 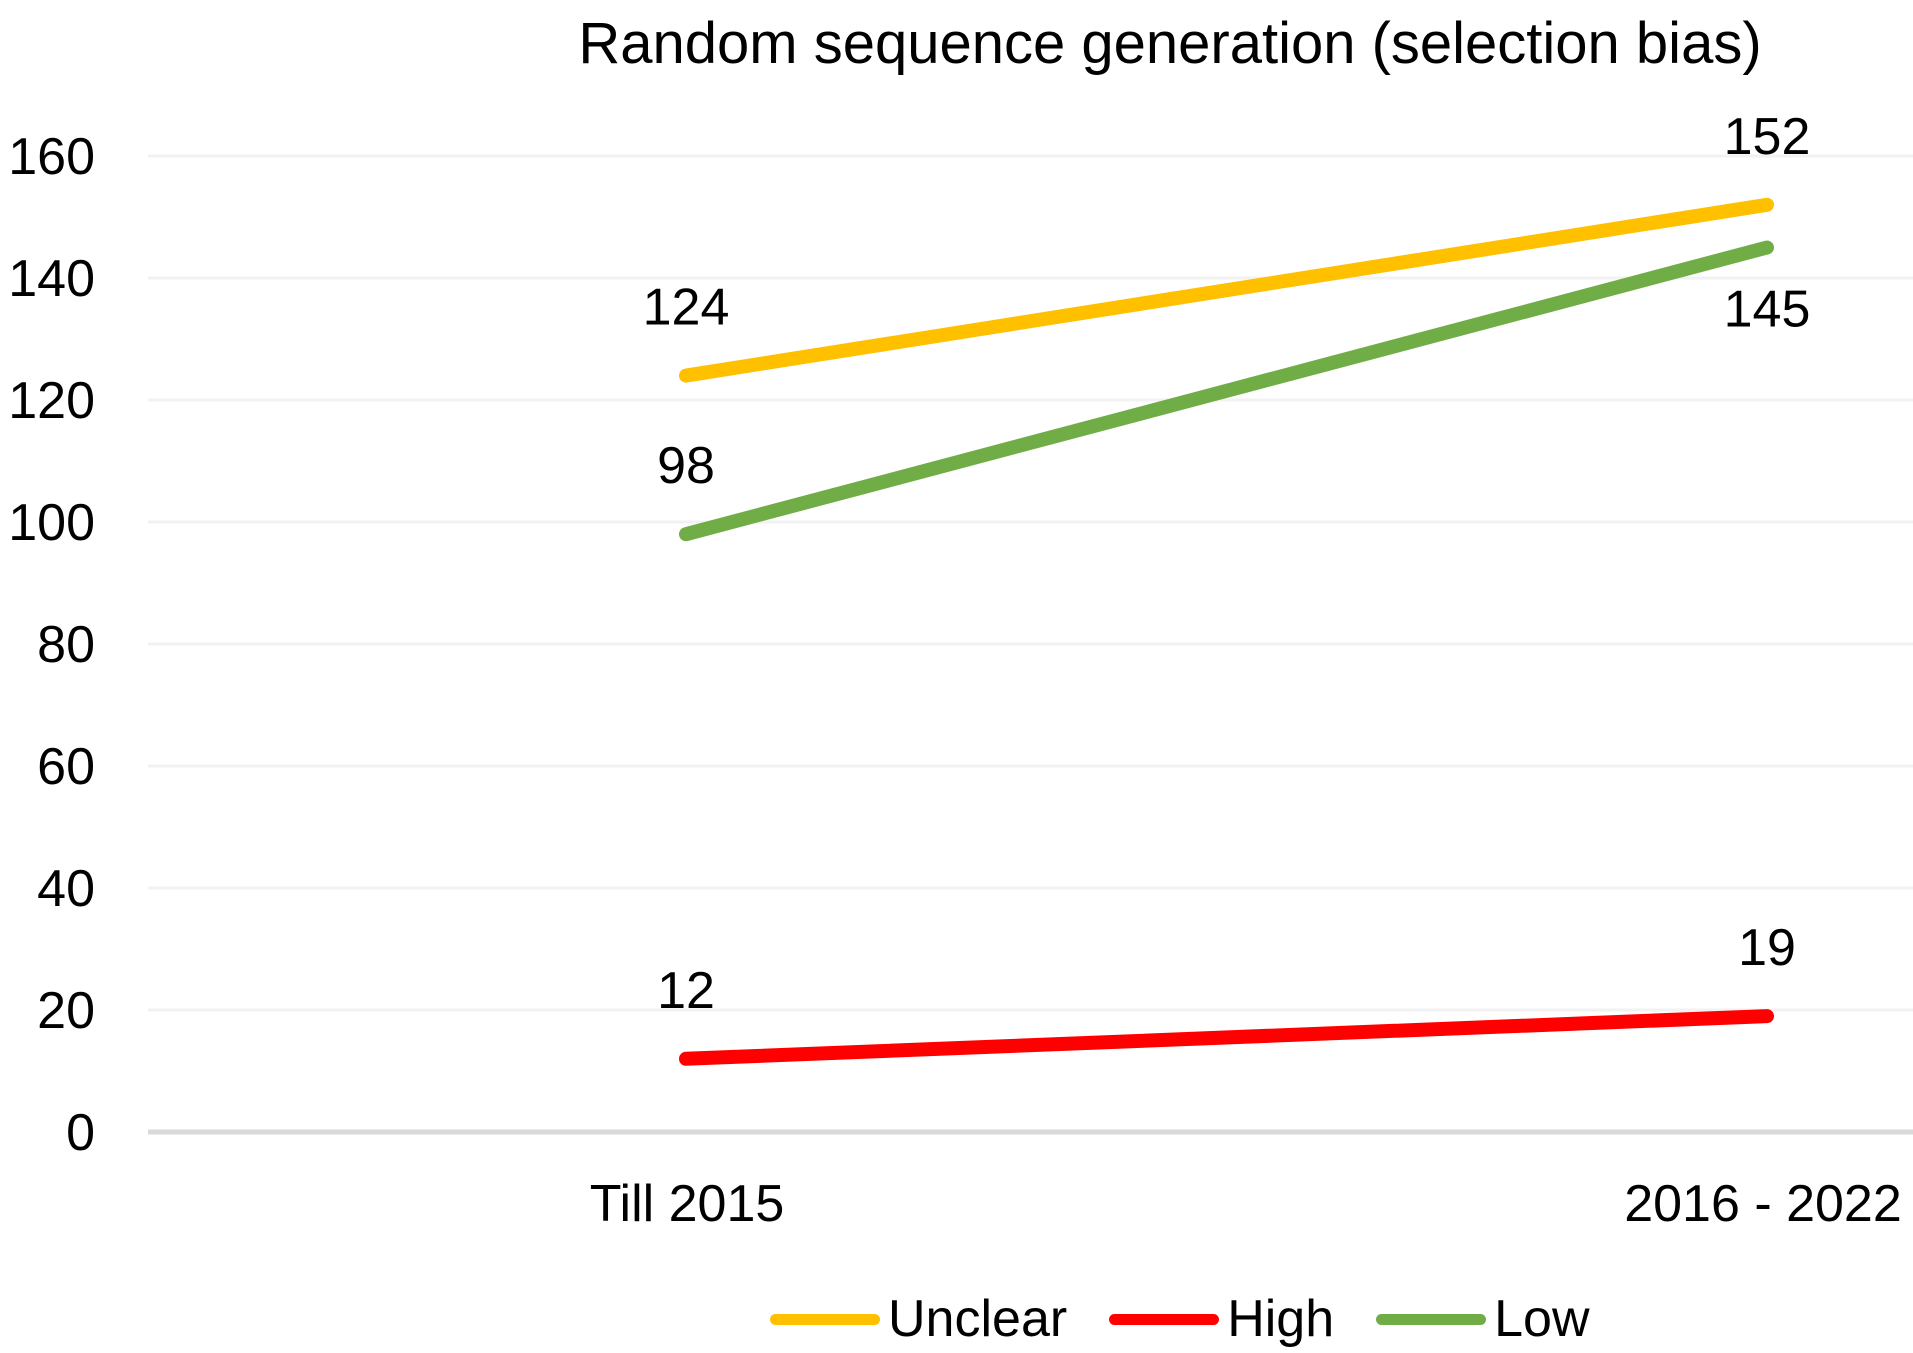 What do you see at coordinates (1763, 1204) in the screenshot?
I see `x-category-label-1: 2016 - 2022` at bounding box center [1763, 1204].